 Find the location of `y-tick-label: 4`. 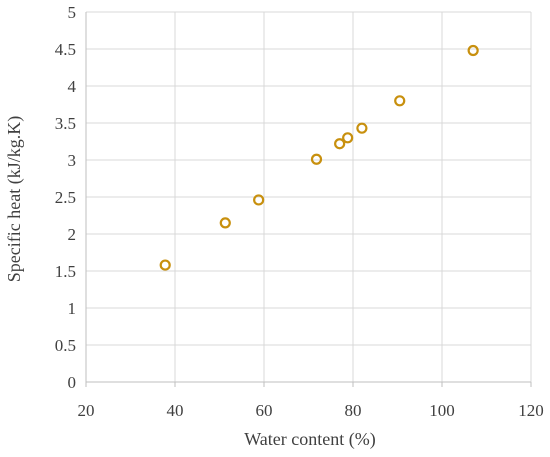

y-tick-label: 4 is located at coordinates (72, 86).